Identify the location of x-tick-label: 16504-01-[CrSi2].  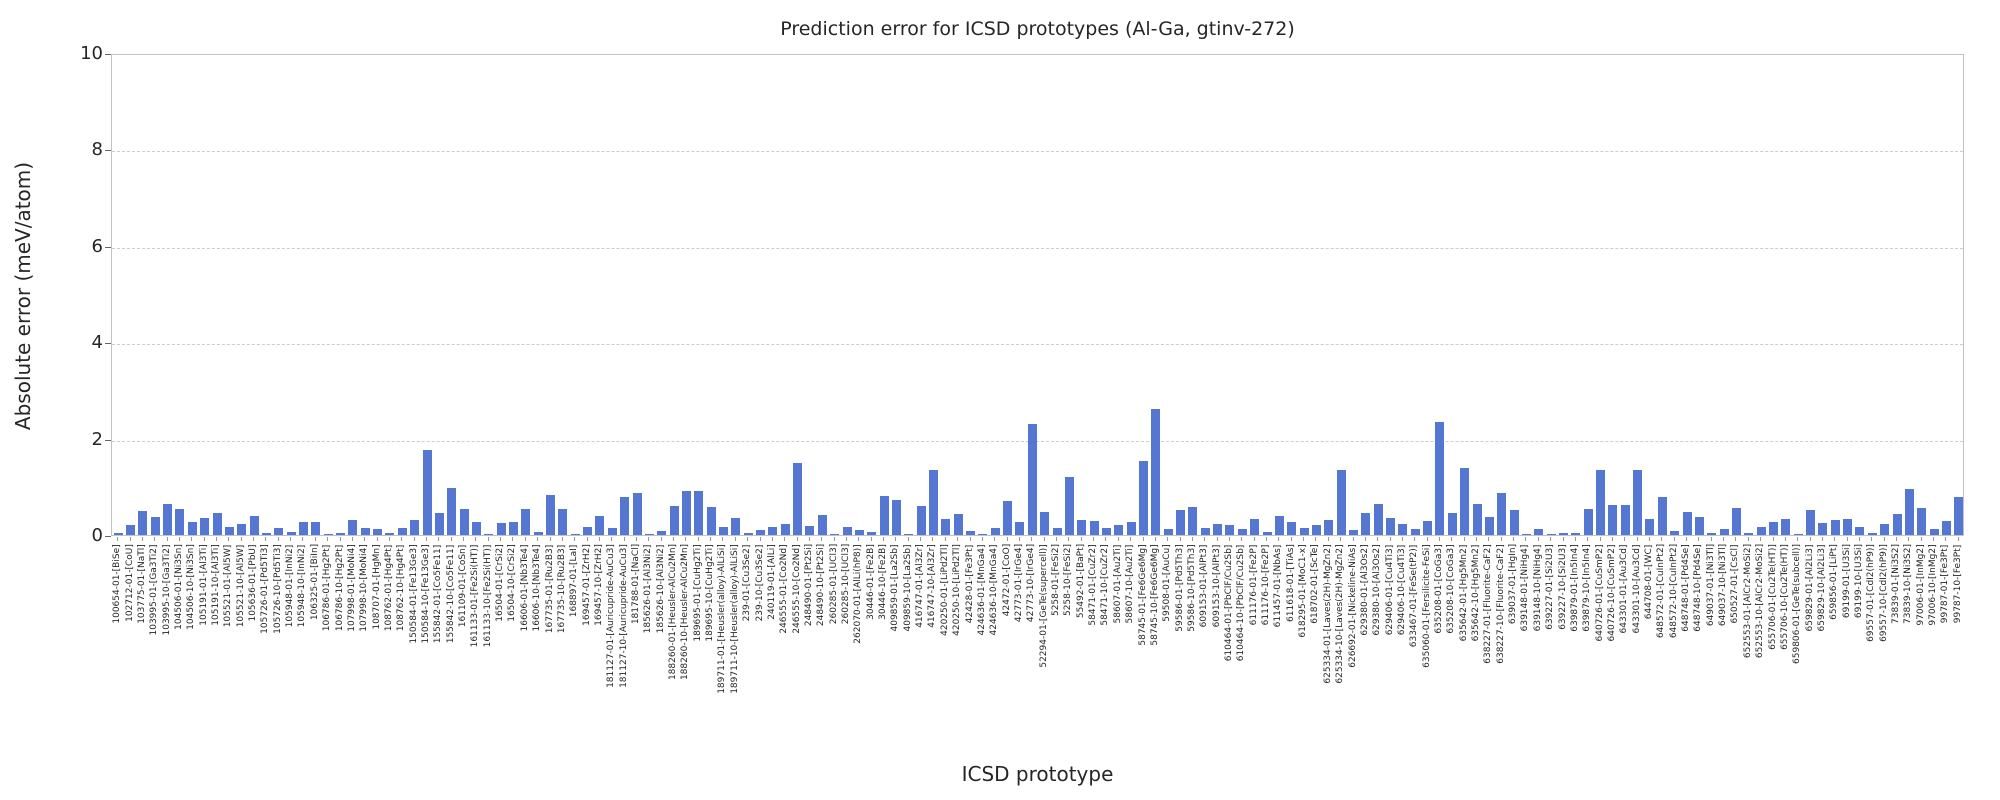
(500, 583).